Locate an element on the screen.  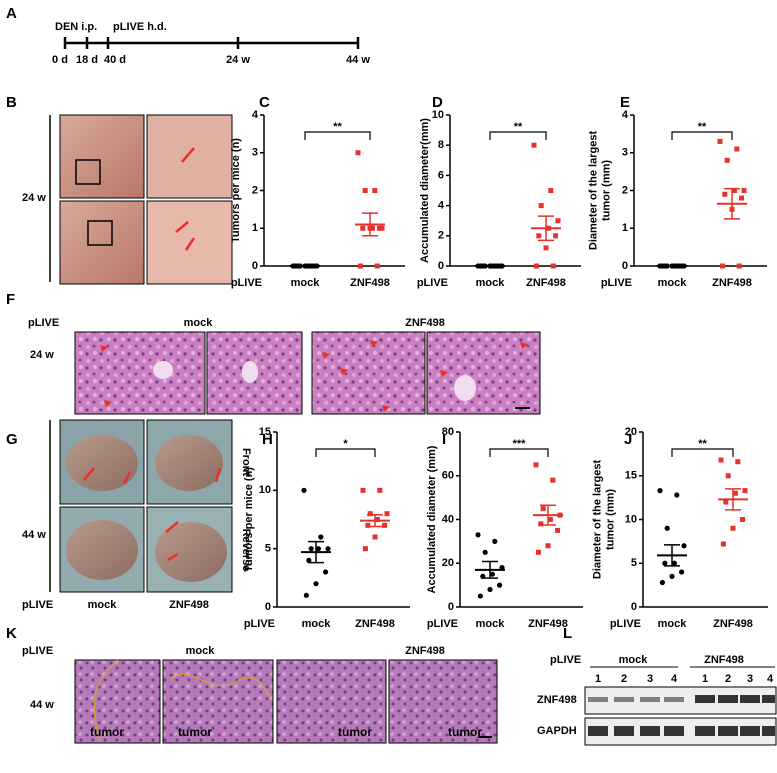
panel-f: pLIVE mock ZNF498 24 w is located at coordinates (284, 366).